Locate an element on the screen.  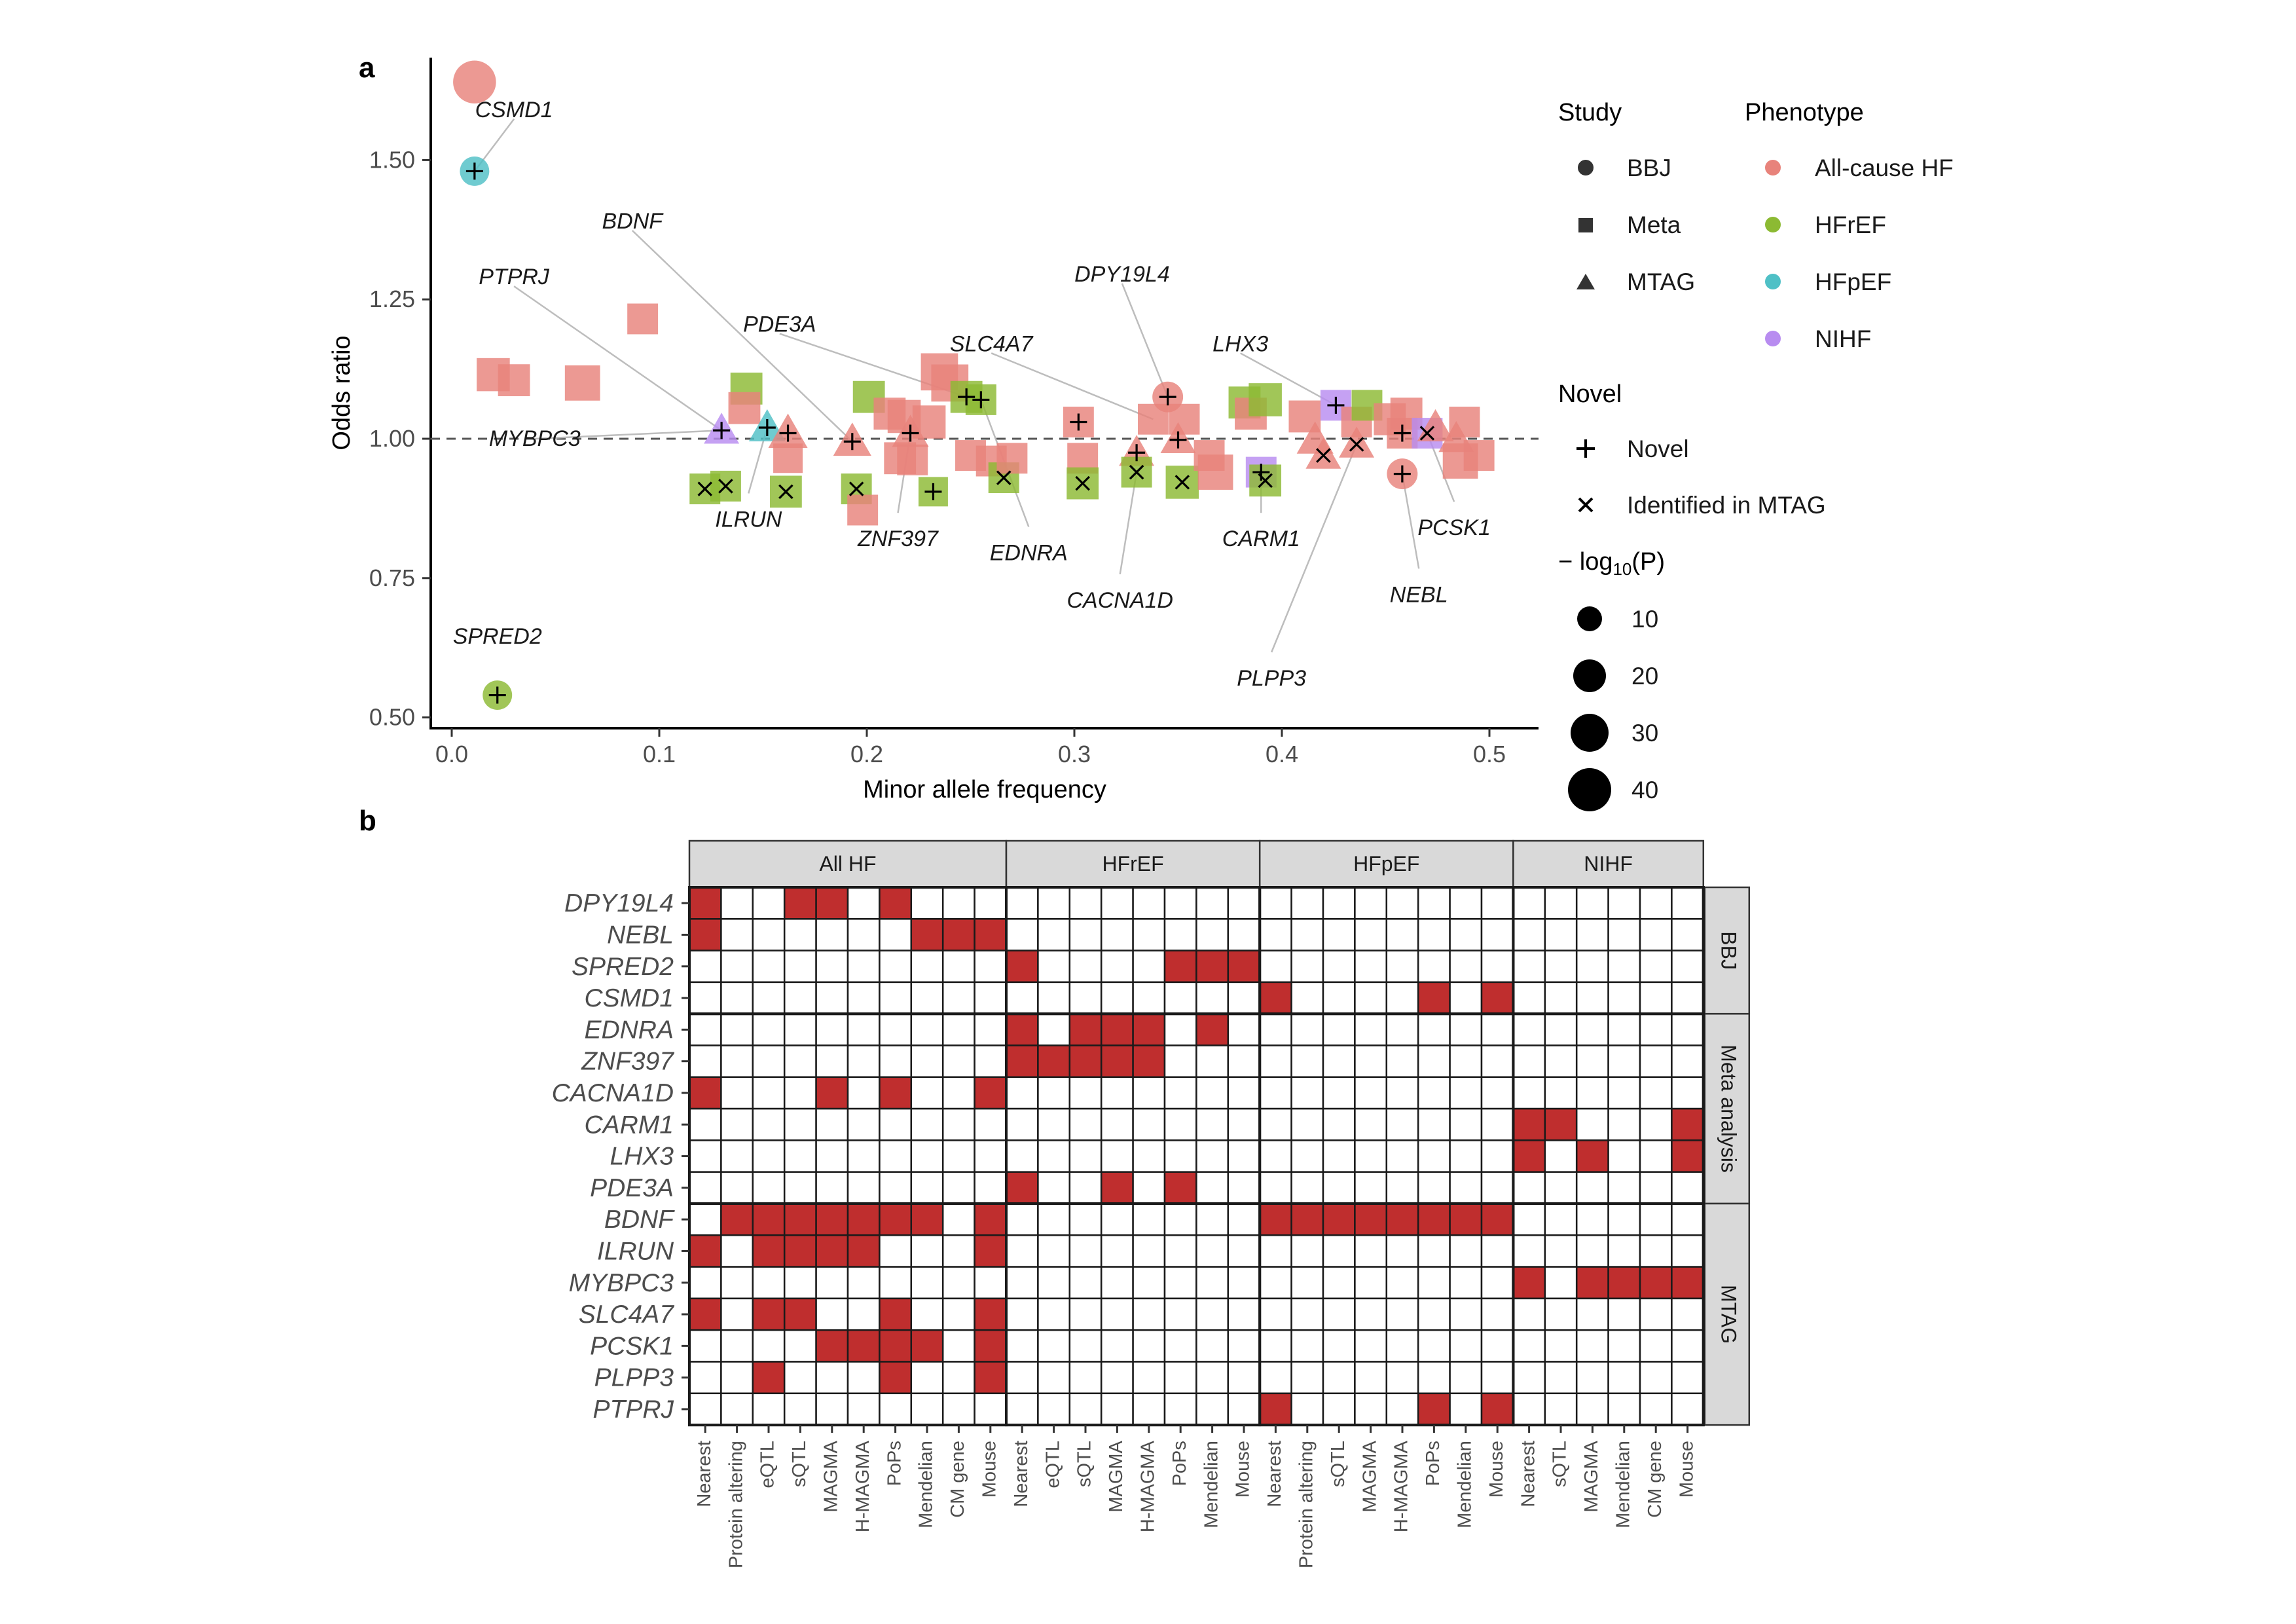
row-label: NEBL is located at coordinates (640, 935).